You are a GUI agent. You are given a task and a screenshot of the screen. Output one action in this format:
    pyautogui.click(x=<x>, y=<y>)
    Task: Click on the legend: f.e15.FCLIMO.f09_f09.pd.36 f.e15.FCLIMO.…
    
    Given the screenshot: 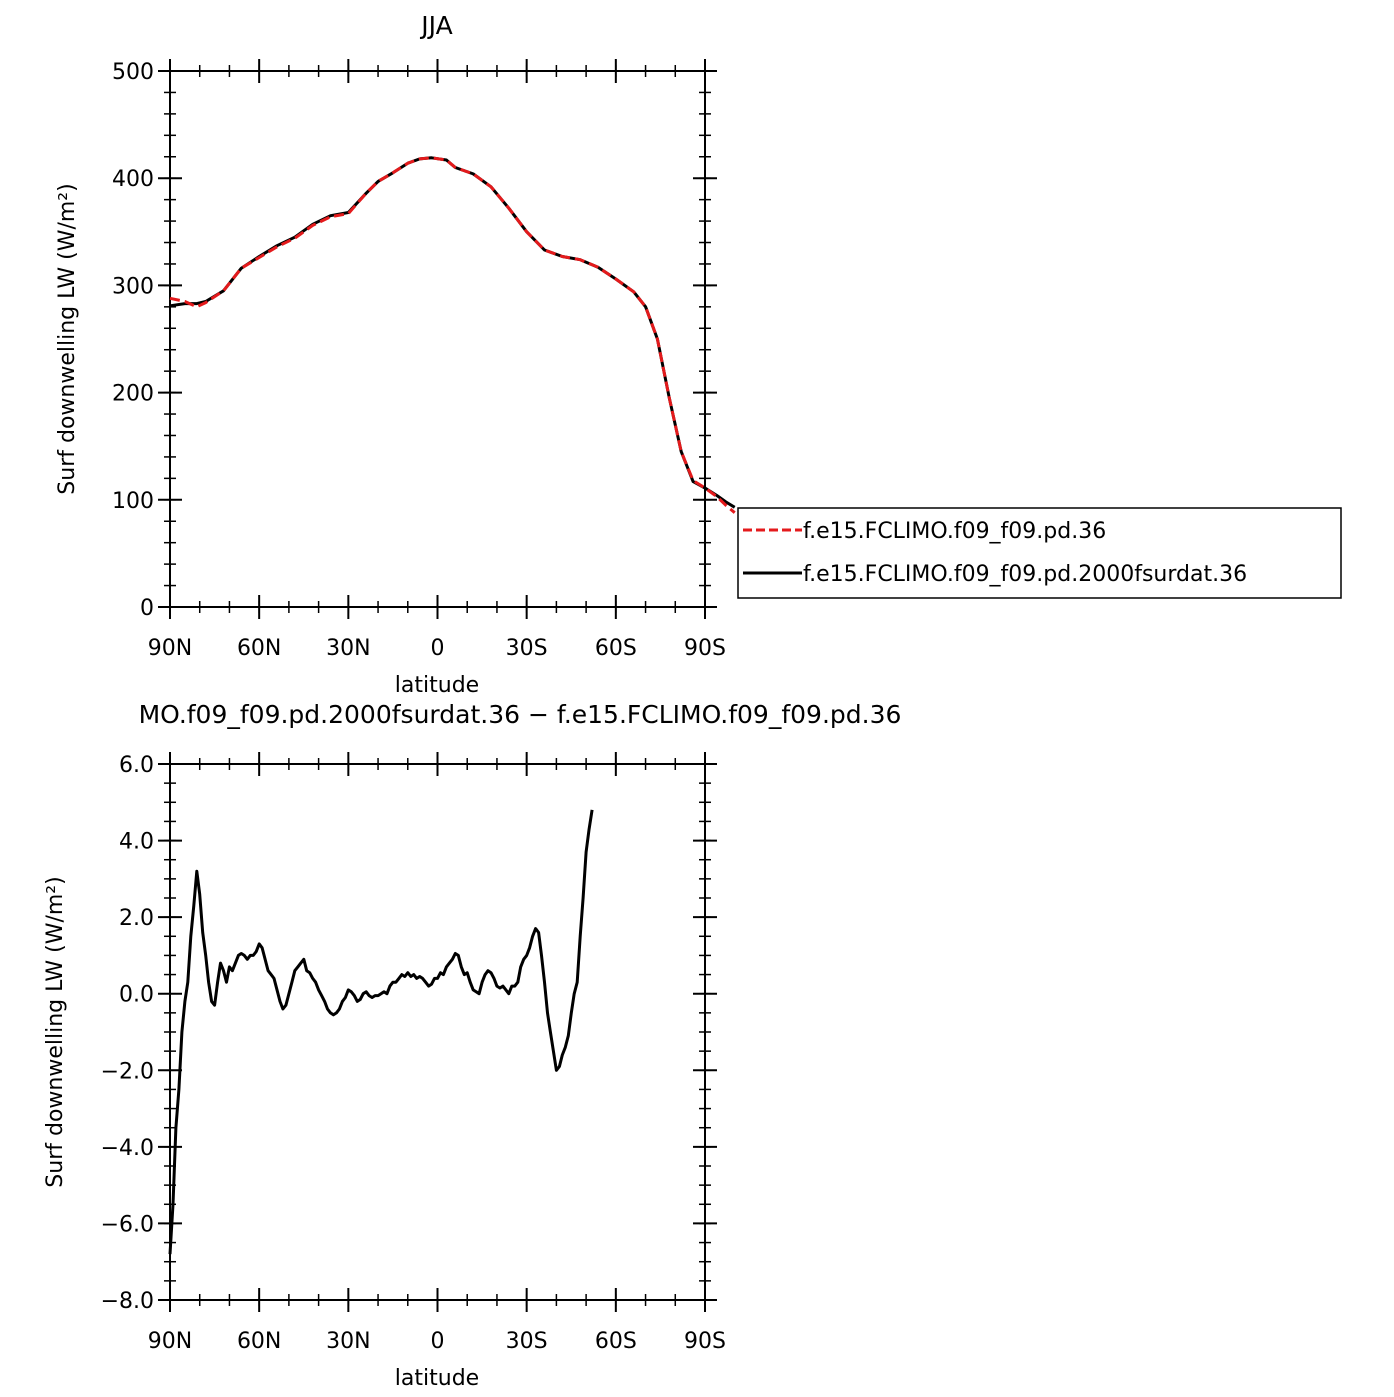 What is the action you would take?
    pyautogui.click(x=1039, y=553)
    